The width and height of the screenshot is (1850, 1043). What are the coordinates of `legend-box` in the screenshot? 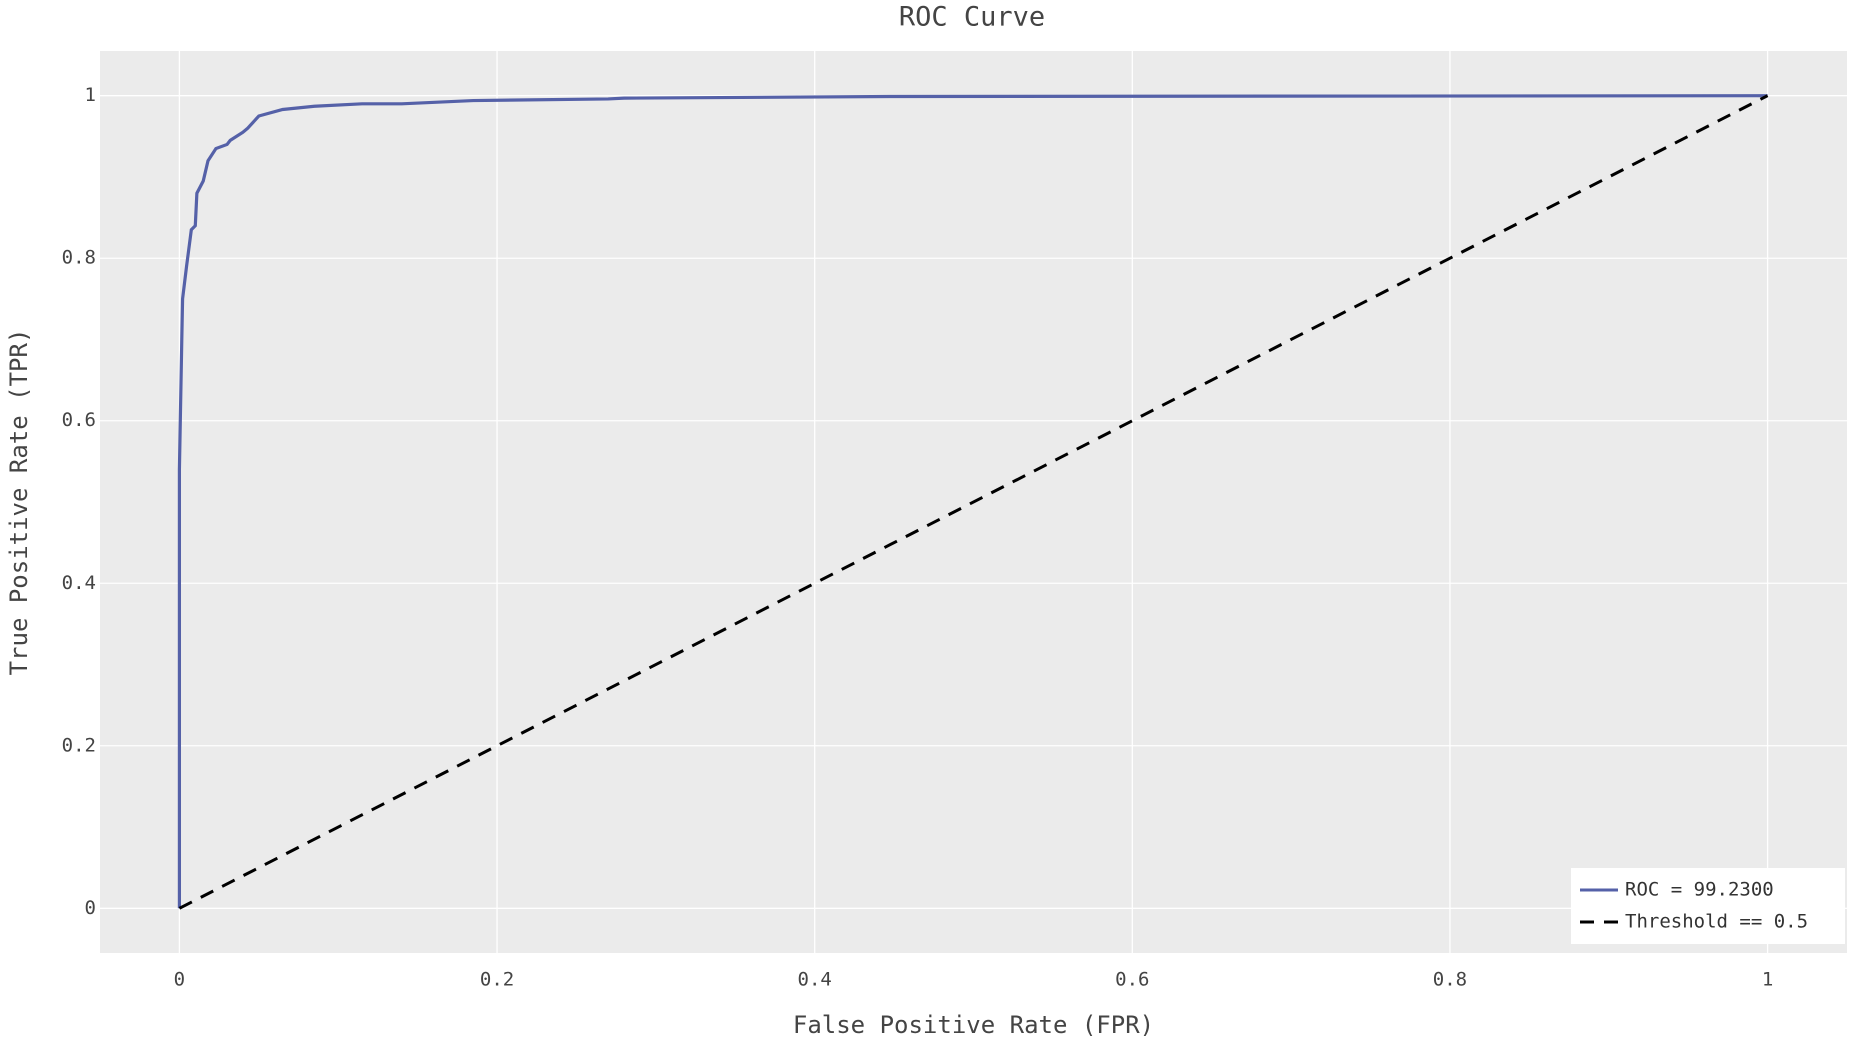 It's located at (1708, 906).